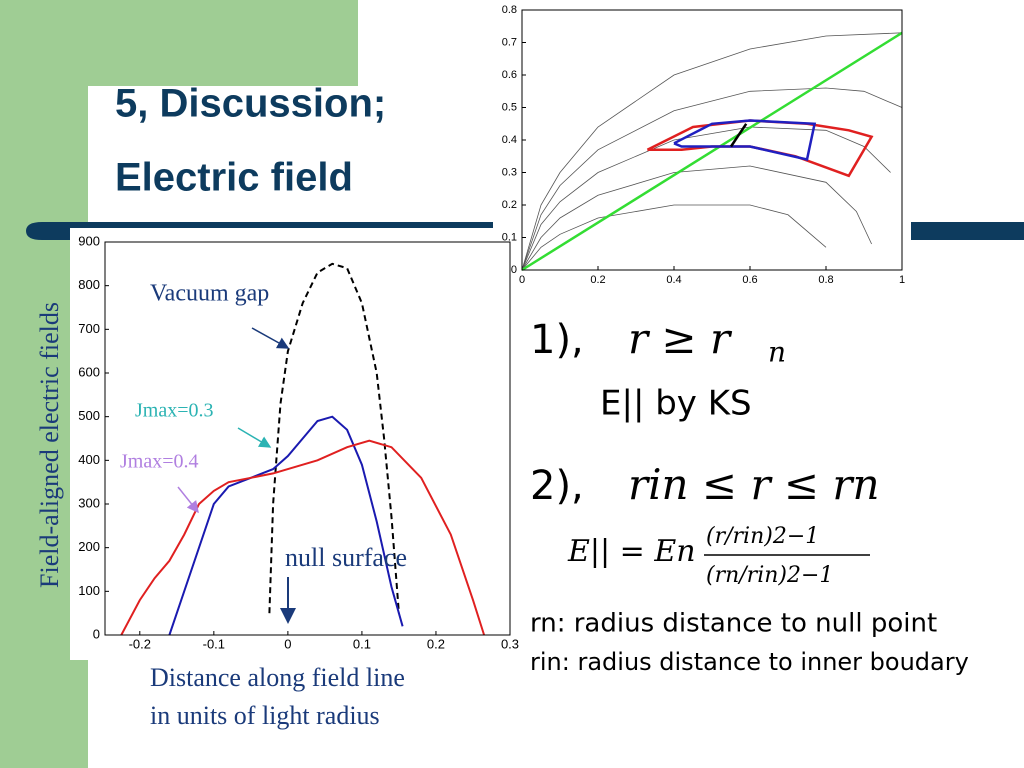 The height and width of the screenshot is (768, 1024). Describe the element at coordinates (631, 551) in the screenshot. I see `formula-lhs: E|| = En` at that location.